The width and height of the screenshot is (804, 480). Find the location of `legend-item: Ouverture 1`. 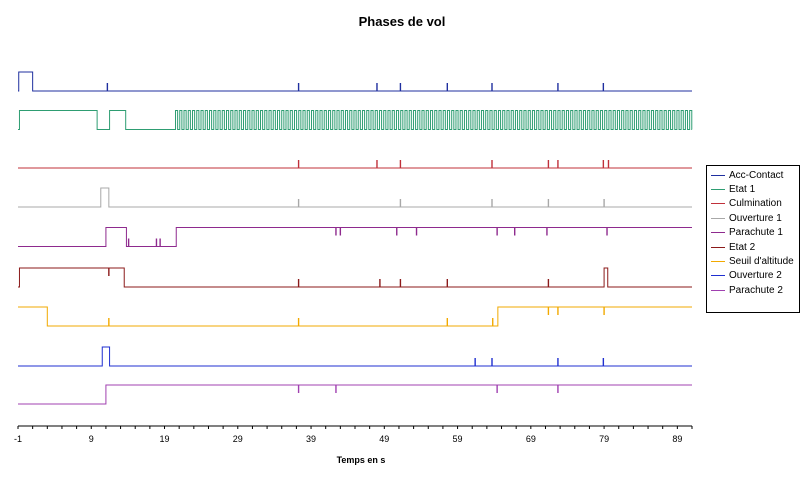

legend-item: Ouverture 1 is located at coordinates (753, 218).